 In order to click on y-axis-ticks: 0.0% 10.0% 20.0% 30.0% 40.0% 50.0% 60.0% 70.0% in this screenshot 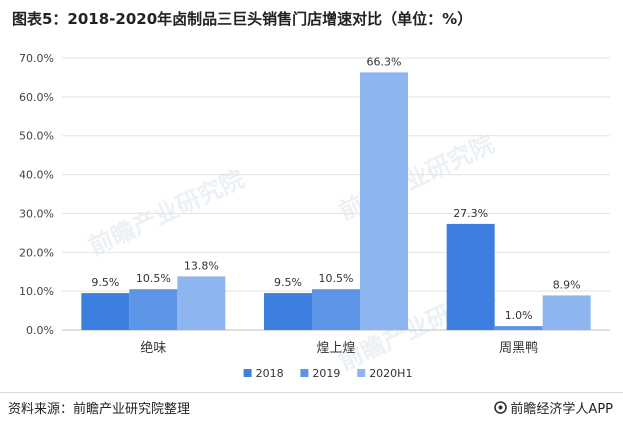, I will do `click(36, 194)`.